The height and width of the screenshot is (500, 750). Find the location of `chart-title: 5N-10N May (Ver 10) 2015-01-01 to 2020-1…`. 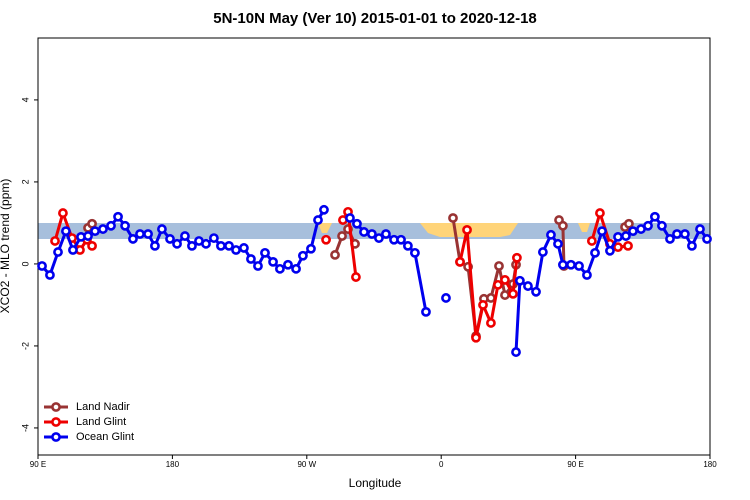

chart-title: 5N-10N May (Ver 10) 2015-01-01 to 2020-1… is located at coordinates (375, 18).